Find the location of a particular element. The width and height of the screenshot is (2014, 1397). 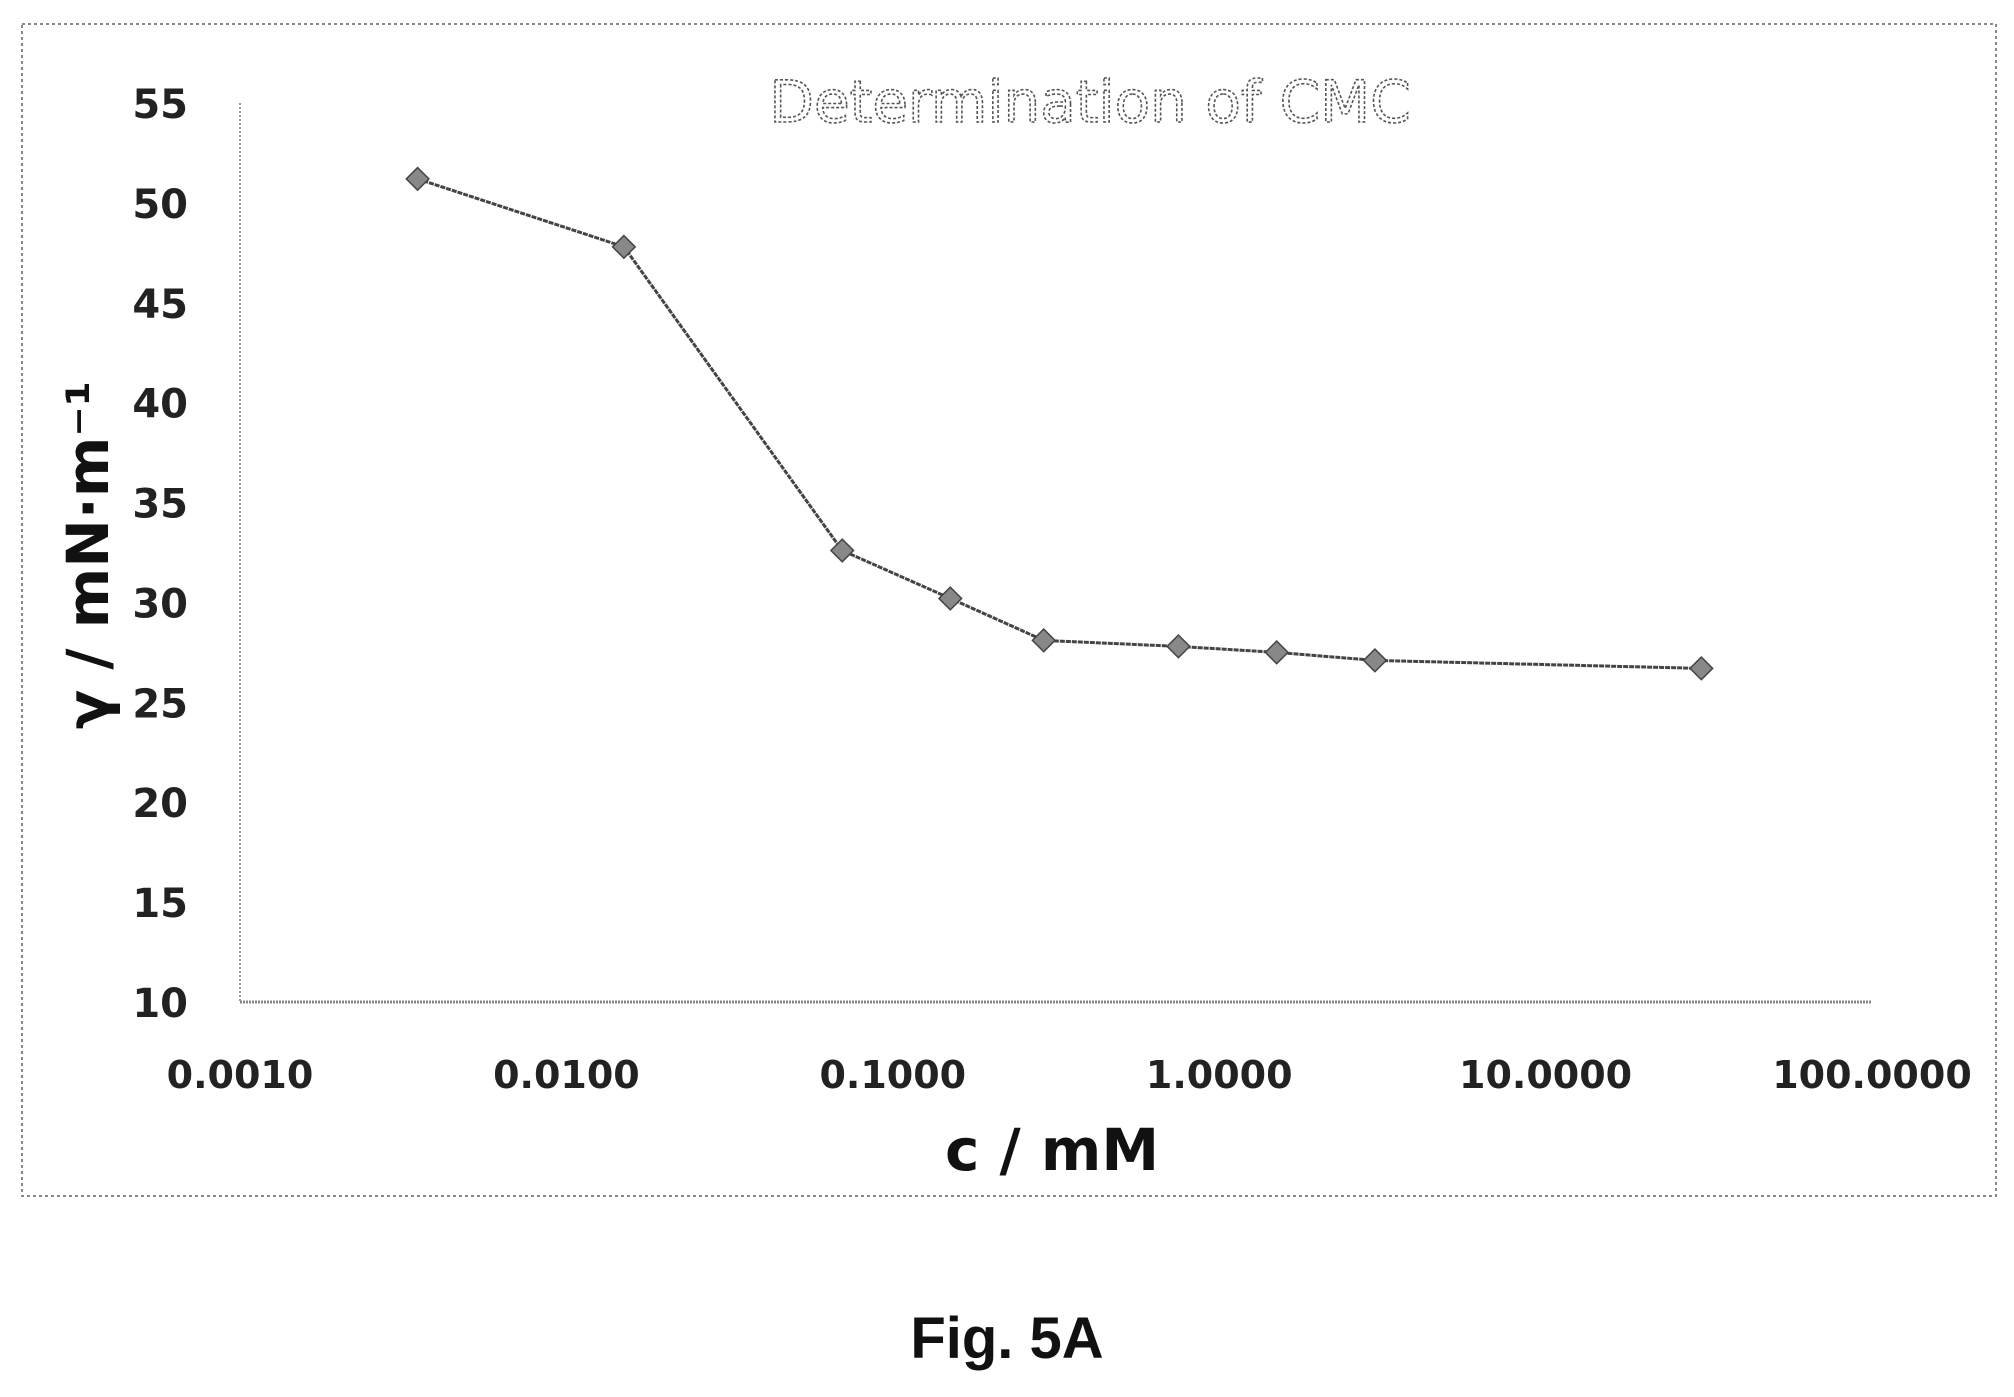

y-tick-label: 15 is located at coordinates (160, 904).